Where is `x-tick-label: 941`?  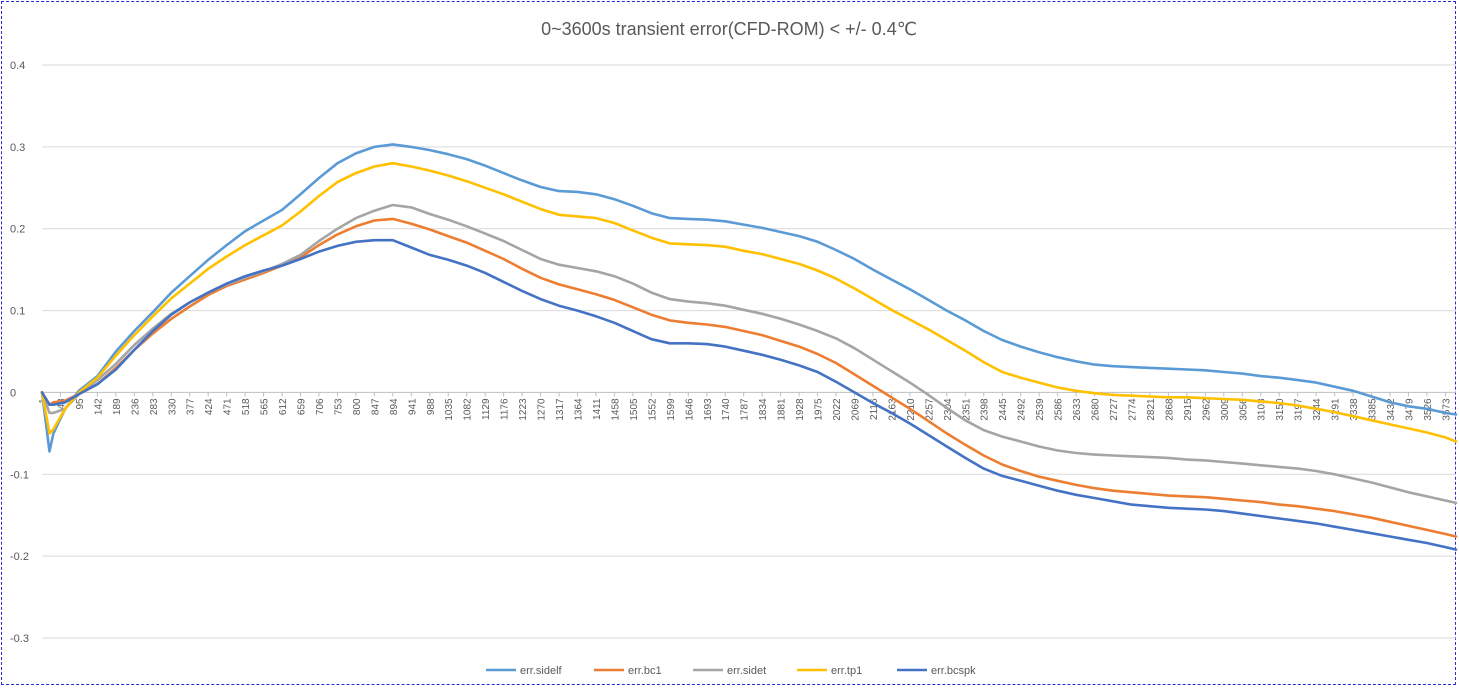 x-tick-label: 941 is located at coordinates (412, 406).